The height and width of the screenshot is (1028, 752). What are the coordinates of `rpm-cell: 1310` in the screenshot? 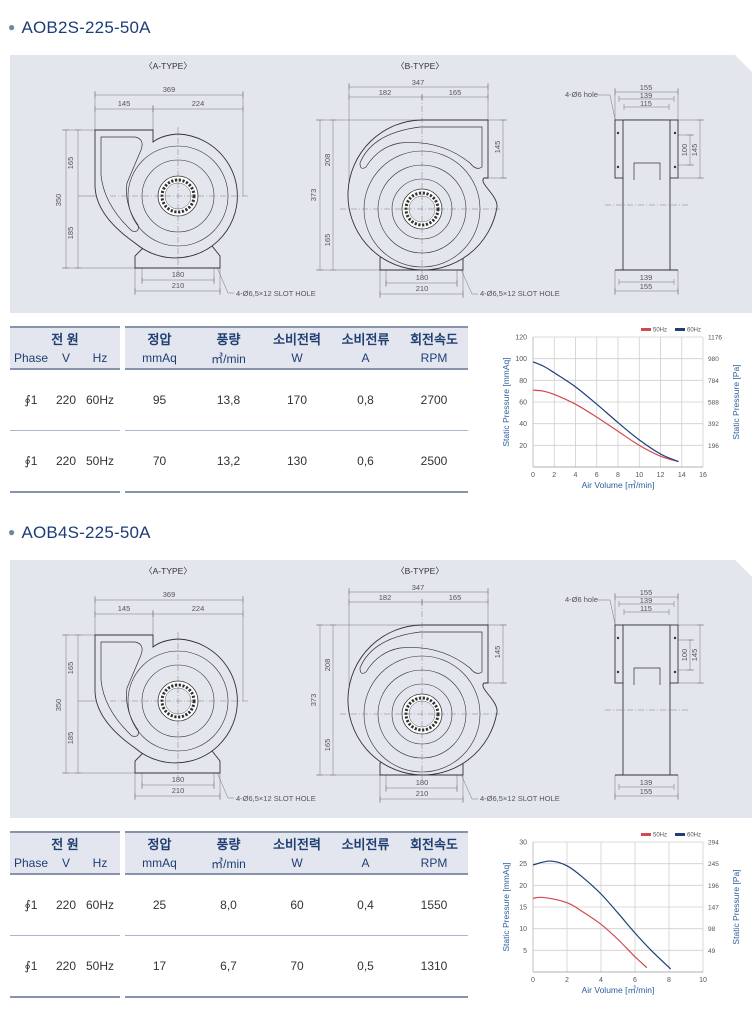 It's located at (434, 966).